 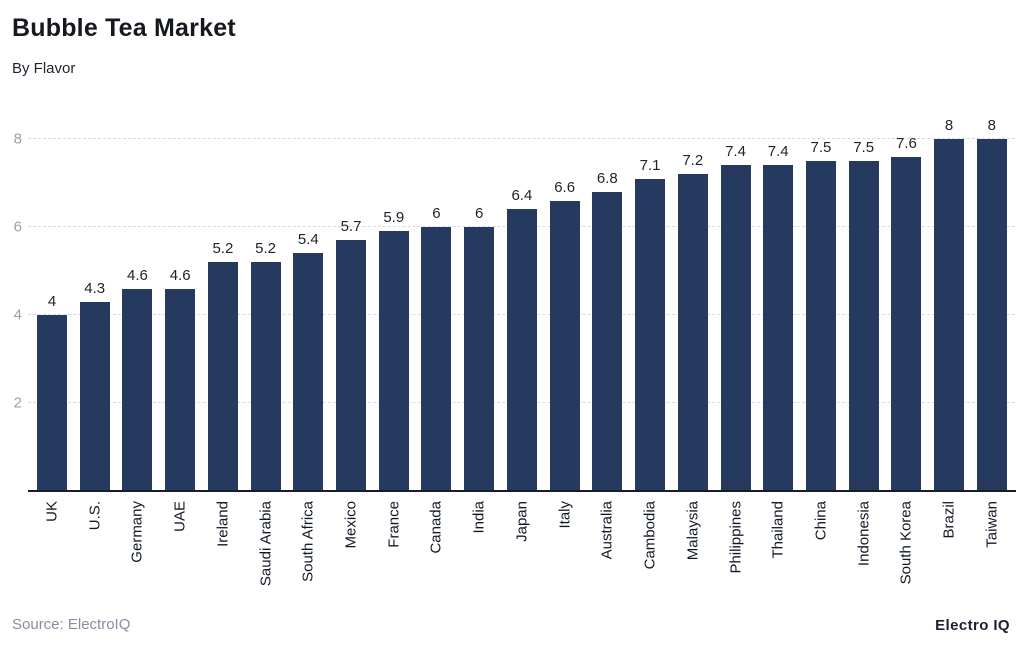 What do you see at coordinates (223, 524) in the screenshot?
I see `category-label: Ireland` at bounding box center [223, 524].